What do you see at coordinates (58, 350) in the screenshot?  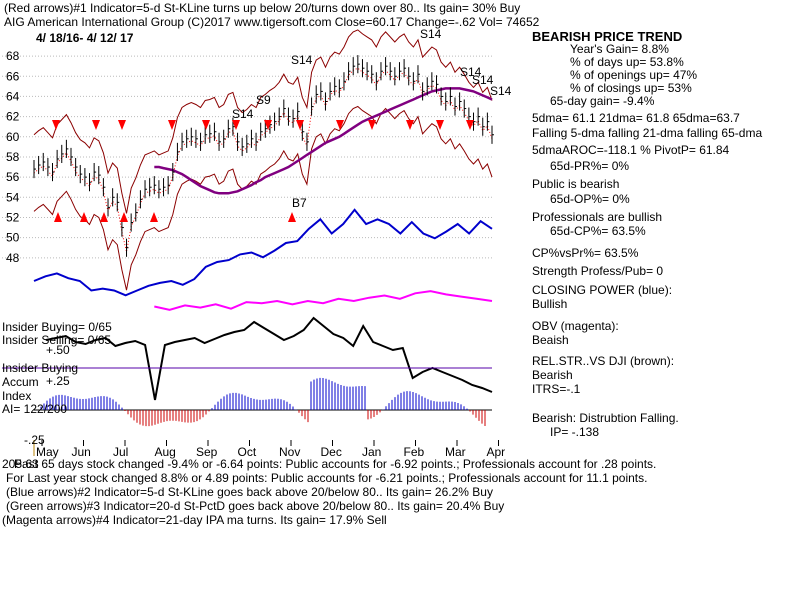 I see `scale-top: +.50` at bounding box center [58, 350].